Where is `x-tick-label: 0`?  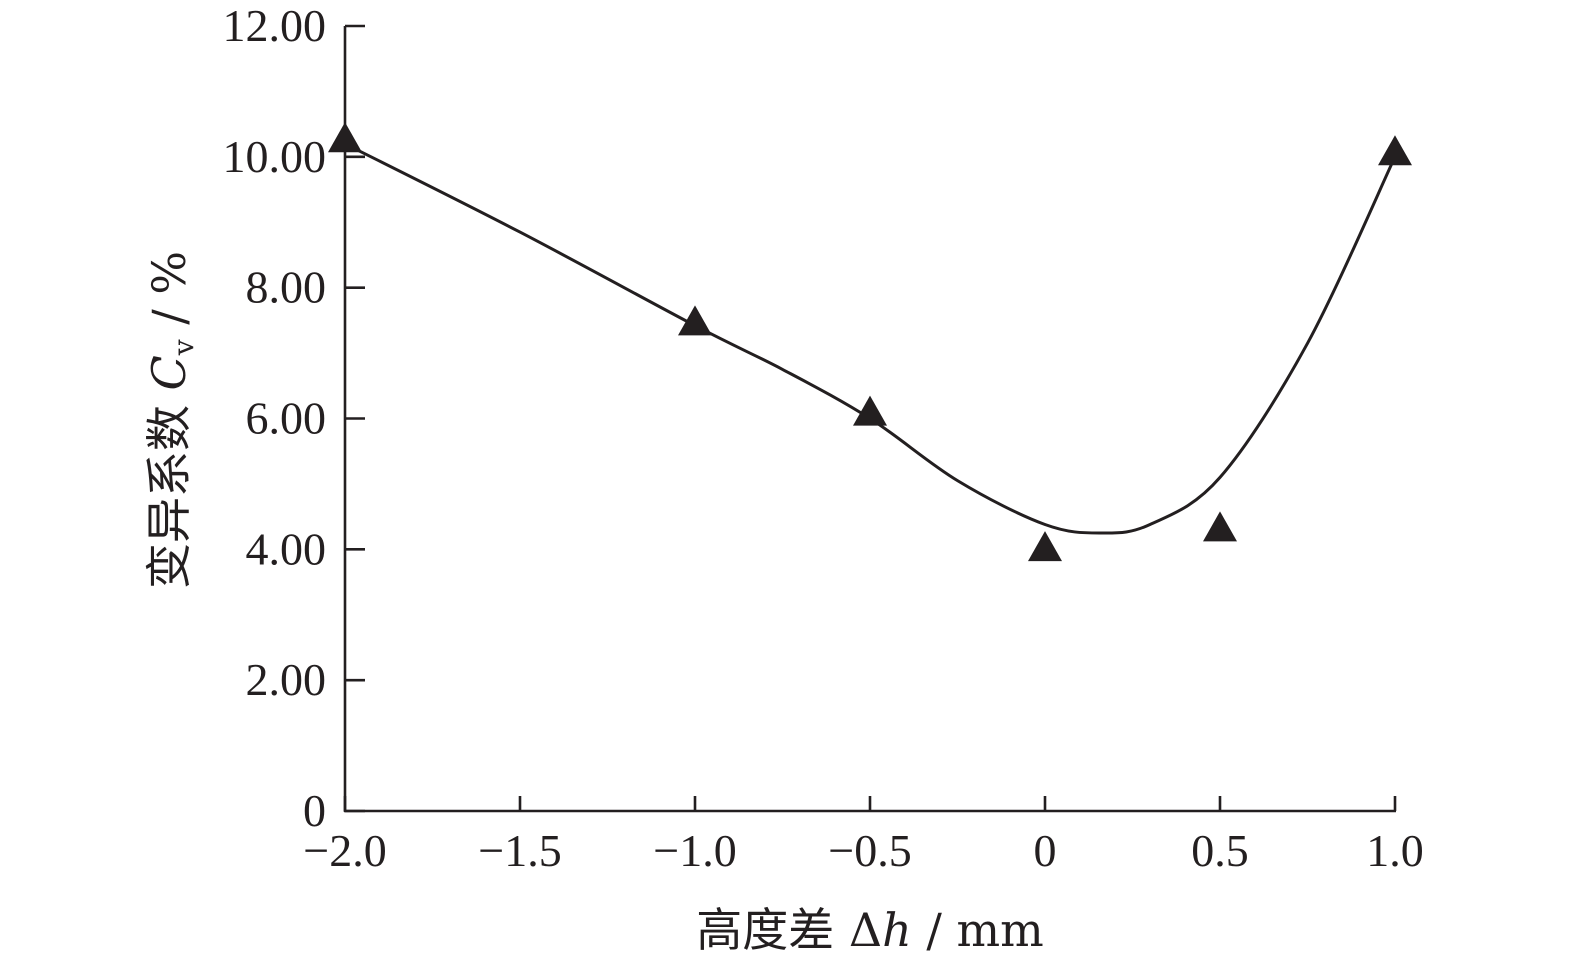 x-tick-label: 0 is located at coordinates (1045, 850).